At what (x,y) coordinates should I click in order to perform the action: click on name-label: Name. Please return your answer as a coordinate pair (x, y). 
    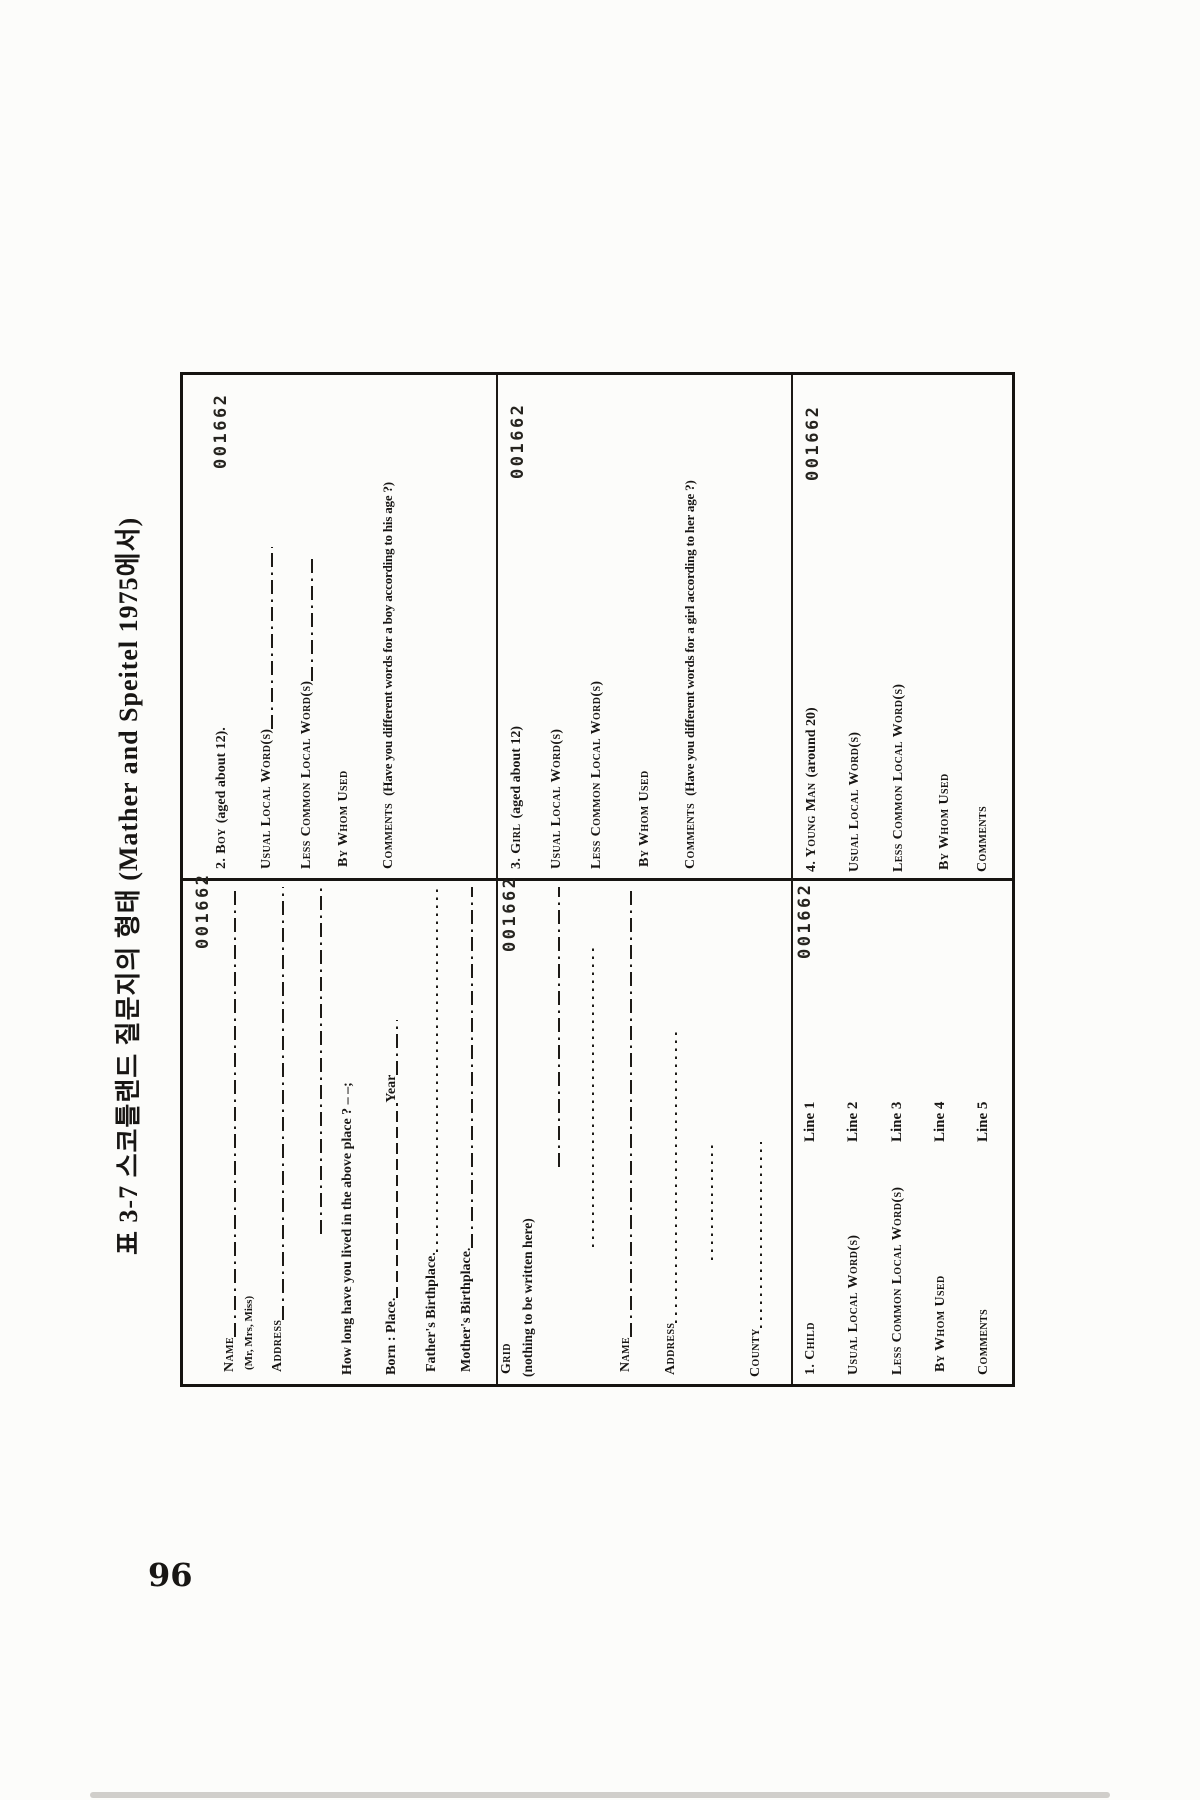
    Looking at the image, I should click on (229, 1354).